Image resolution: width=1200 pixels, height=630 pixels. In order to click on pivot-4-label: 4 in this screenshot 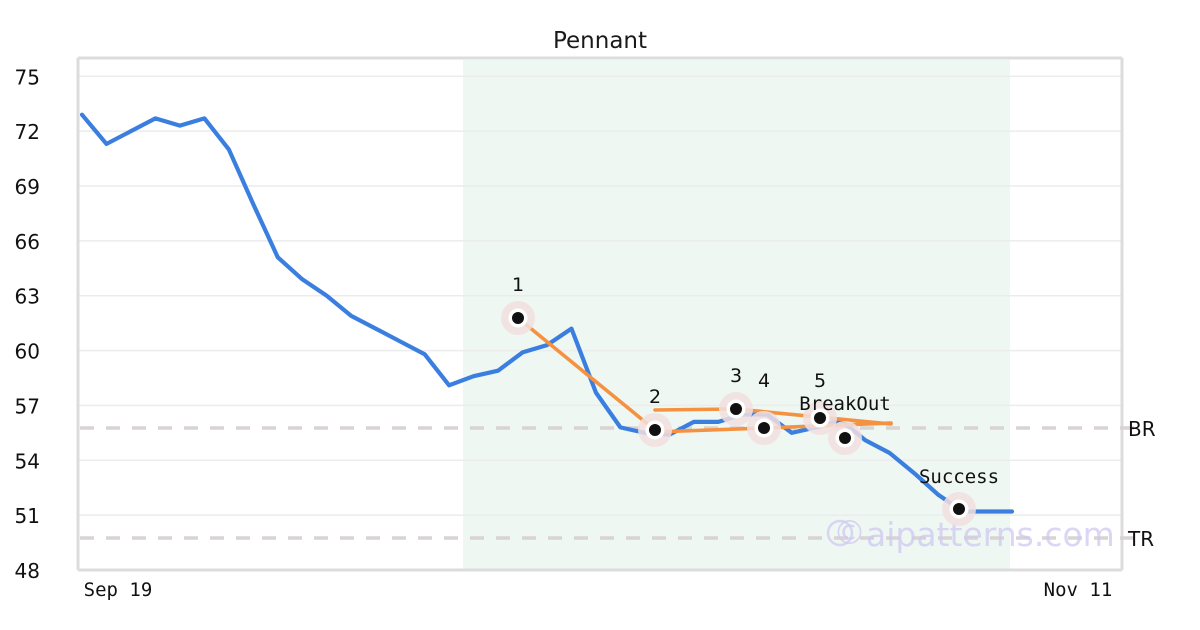, I will do `click(764, 381)`.